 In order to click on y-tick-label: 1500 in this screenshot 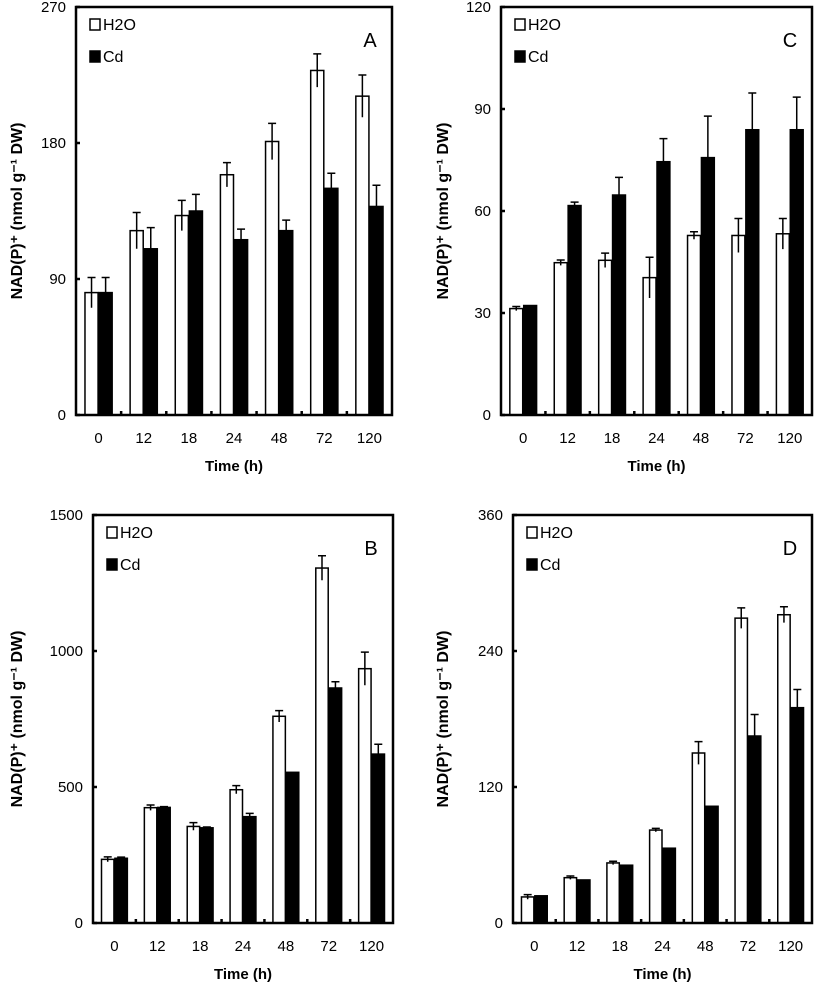, I will do `click(66, 515)`.